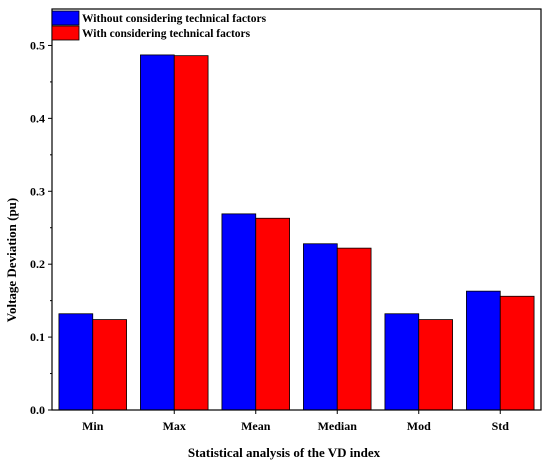  What do you see at coordinates (37, 191) in the screenshot?
I see `y-tick-label: 0.3` at bounding box center [37, 191].